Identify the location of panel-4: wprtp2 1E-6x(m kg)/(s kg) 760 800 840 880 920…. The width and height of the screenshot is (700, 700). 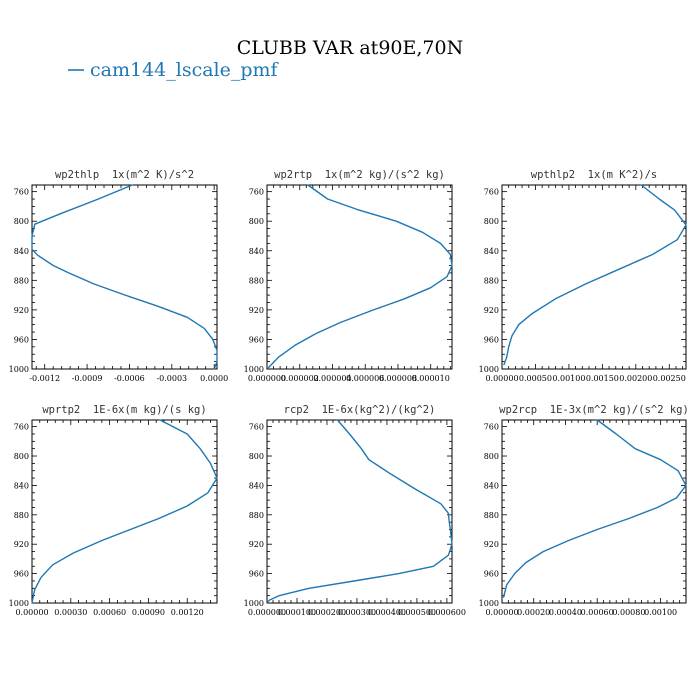
(113, 510).